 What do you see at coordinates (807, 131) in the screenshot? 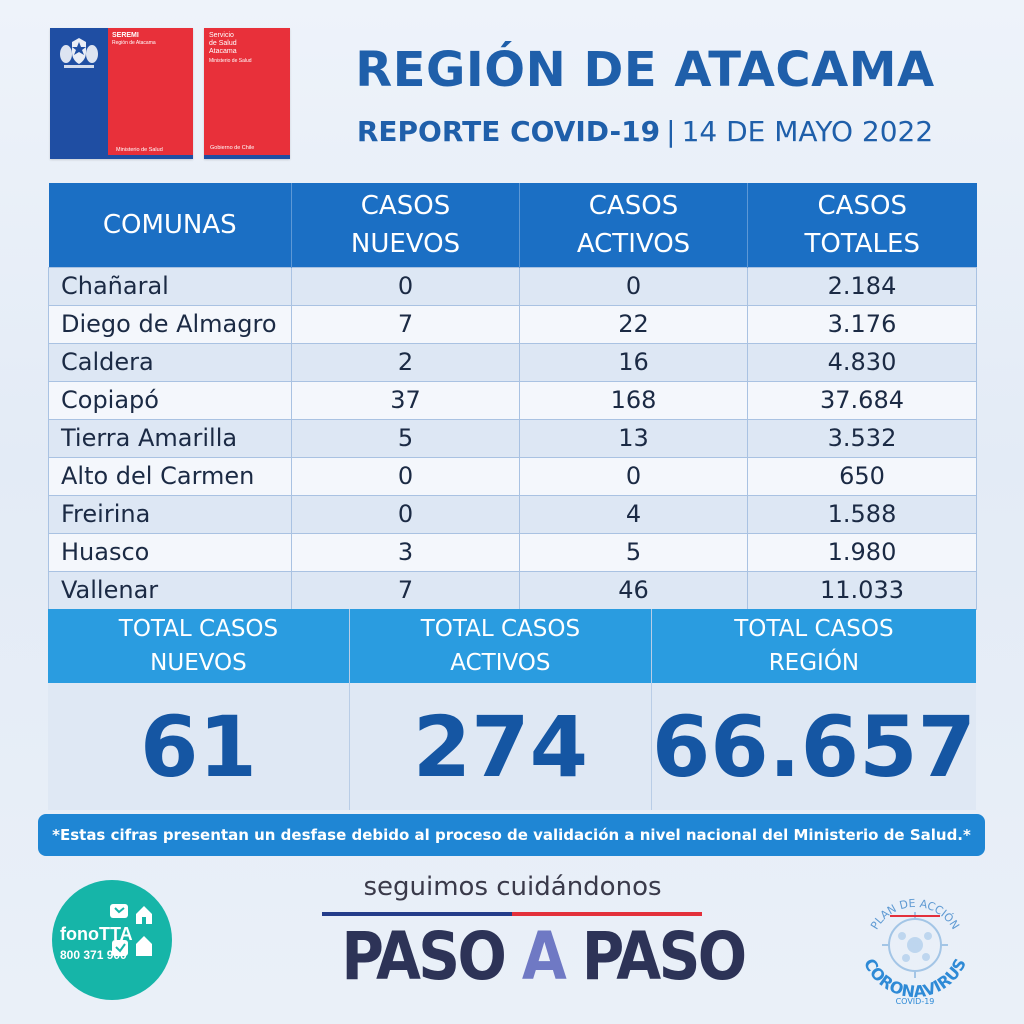
I see `report-date: 14 DE MAYO 2022` at bounding box center [807, 131].